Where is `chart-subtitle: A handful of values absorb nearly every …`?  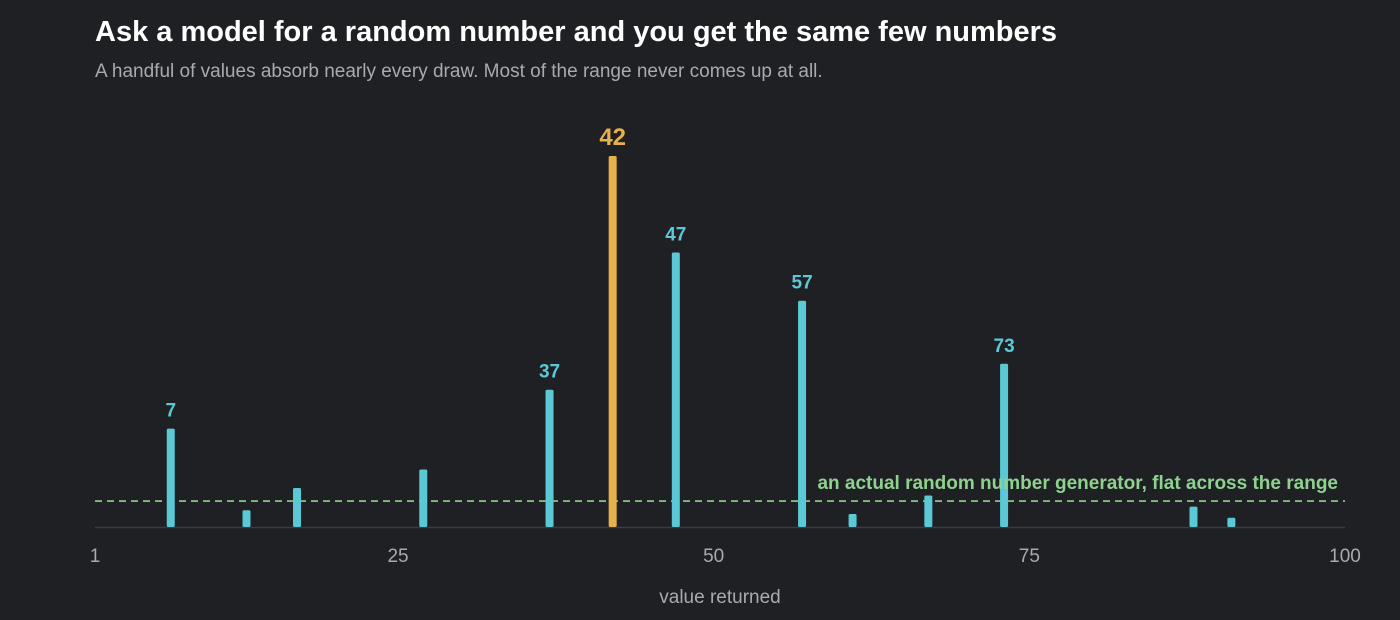
chart-subtitle: A handful of values absorb nearly every … is located at coordinates (459, 71).